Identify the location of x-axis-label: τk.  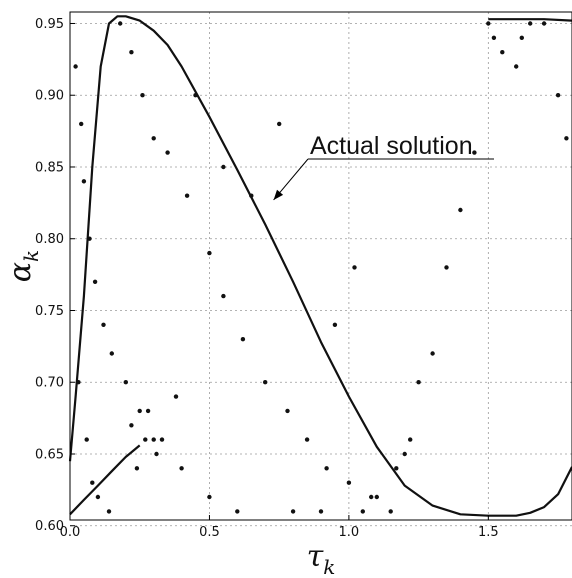
(321, 556).